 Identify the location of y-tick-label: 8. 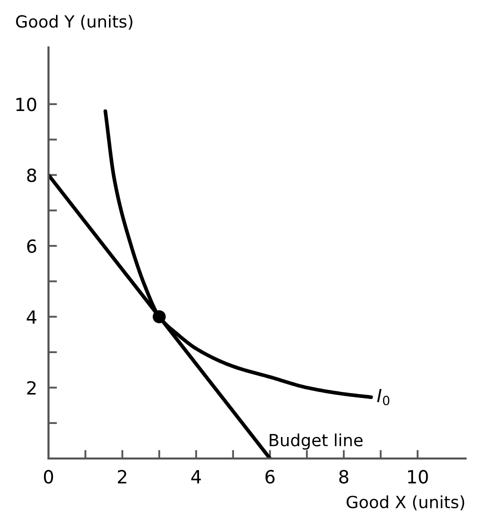
(31, 175).